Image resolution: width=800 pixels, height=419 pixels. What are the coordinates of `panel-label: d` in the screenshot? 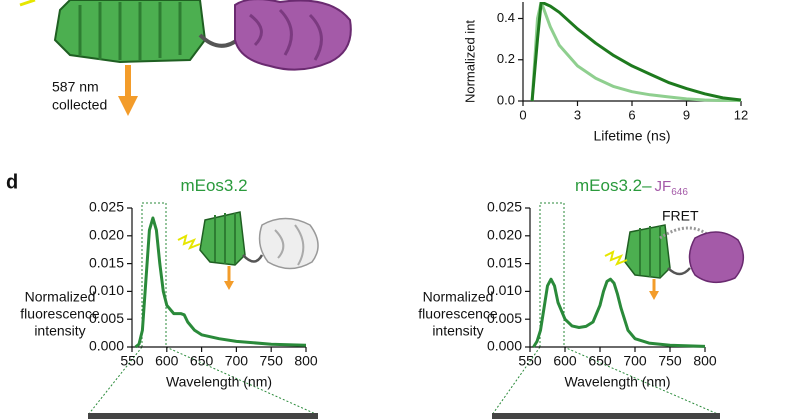 It's located at (12, 182).